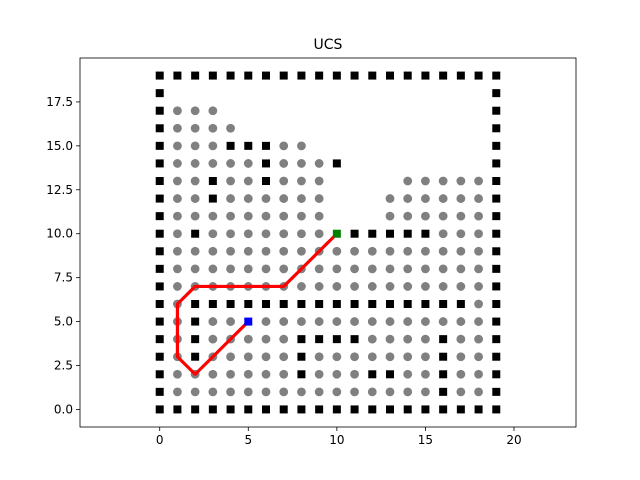  I want to click on x-tick-label: 10, so click(336, 440).